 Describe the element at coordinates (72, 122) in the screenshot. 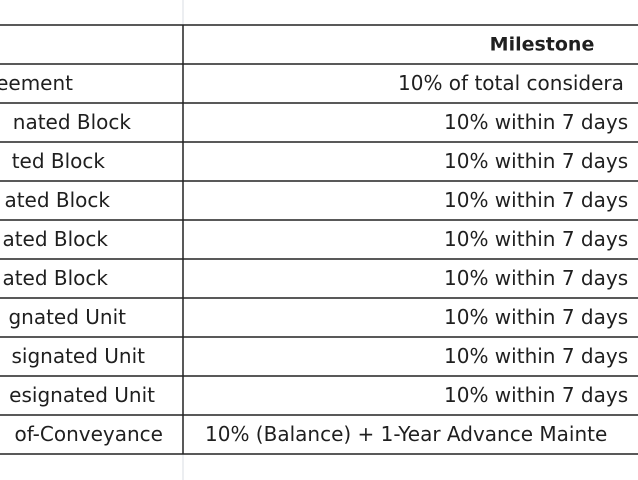

I see `cell: nated Block` at that location.